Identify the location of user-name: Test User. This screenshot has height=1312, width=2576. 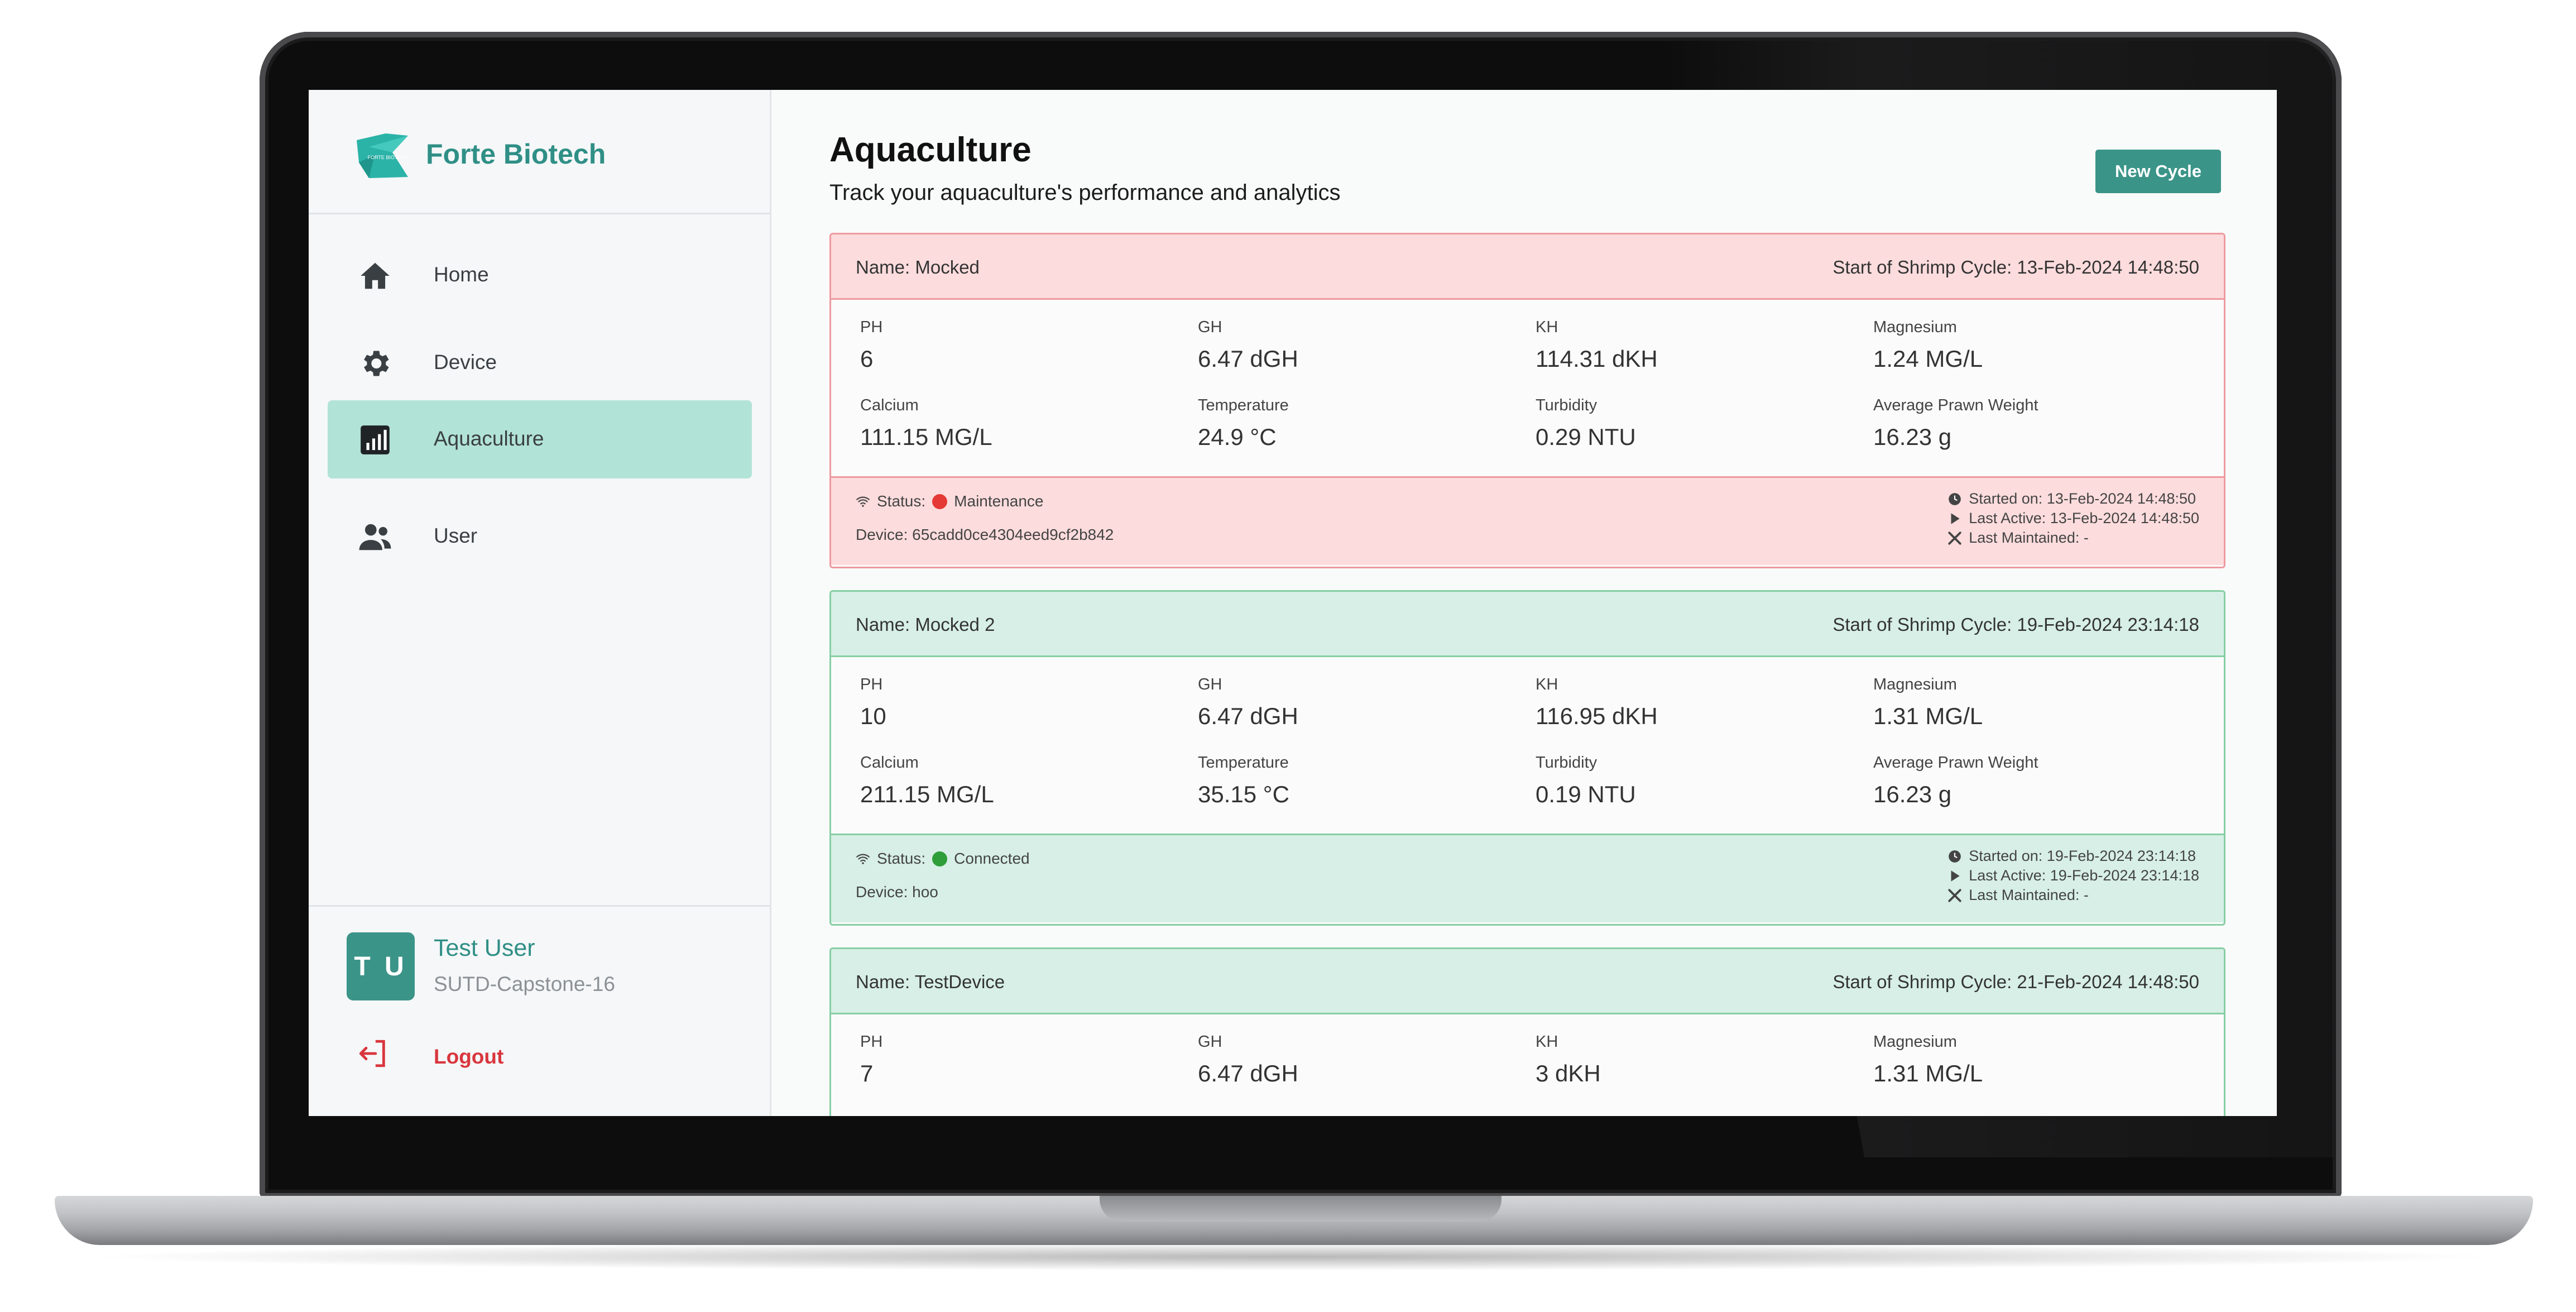
(484, 948).